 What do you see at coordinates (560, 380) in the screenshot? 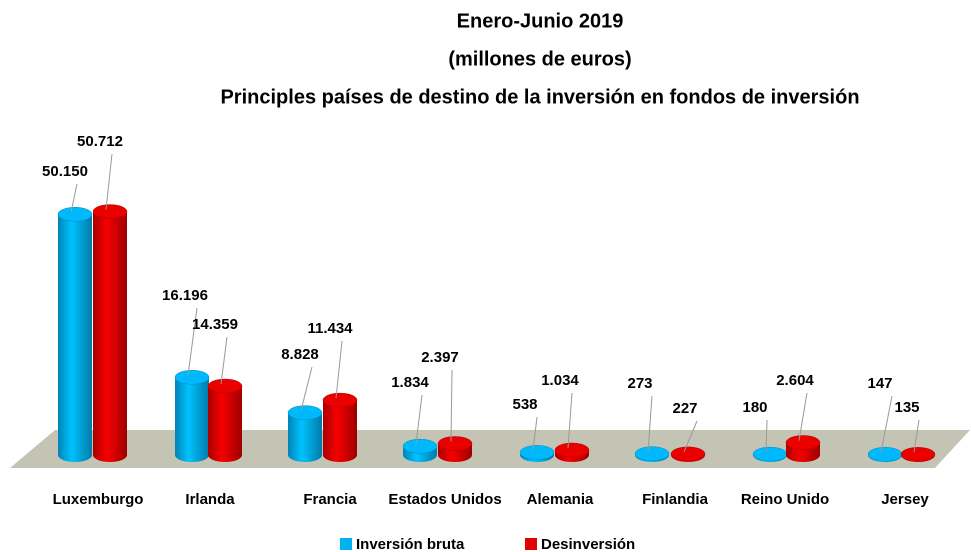
I see `data-label: 1.034` at bounding box center [560, 380].